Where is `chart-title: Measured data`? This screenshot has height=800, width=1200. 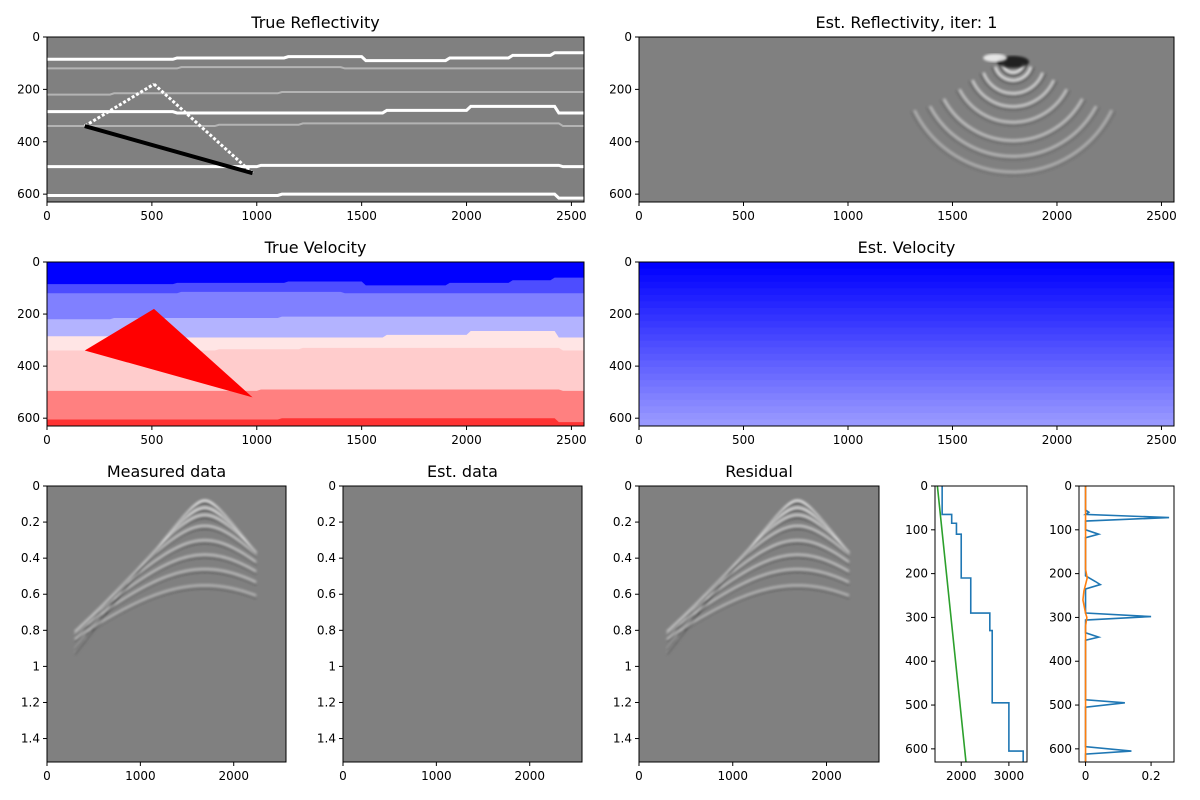
chart-title: Measured data is located at coordinates (166, 471).